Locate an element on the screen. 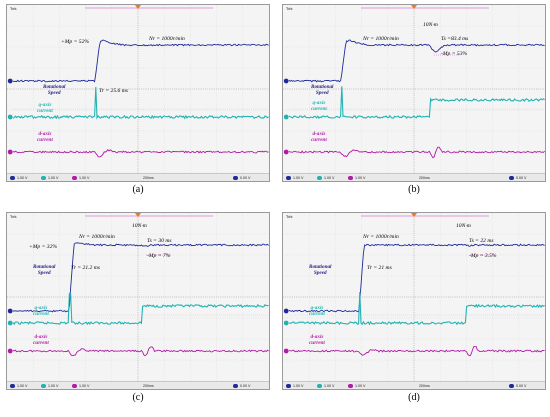 Image resolution: width=550 pixels, height=417 pixels. panel-caption: (b) is located at coordinates (414, 189).